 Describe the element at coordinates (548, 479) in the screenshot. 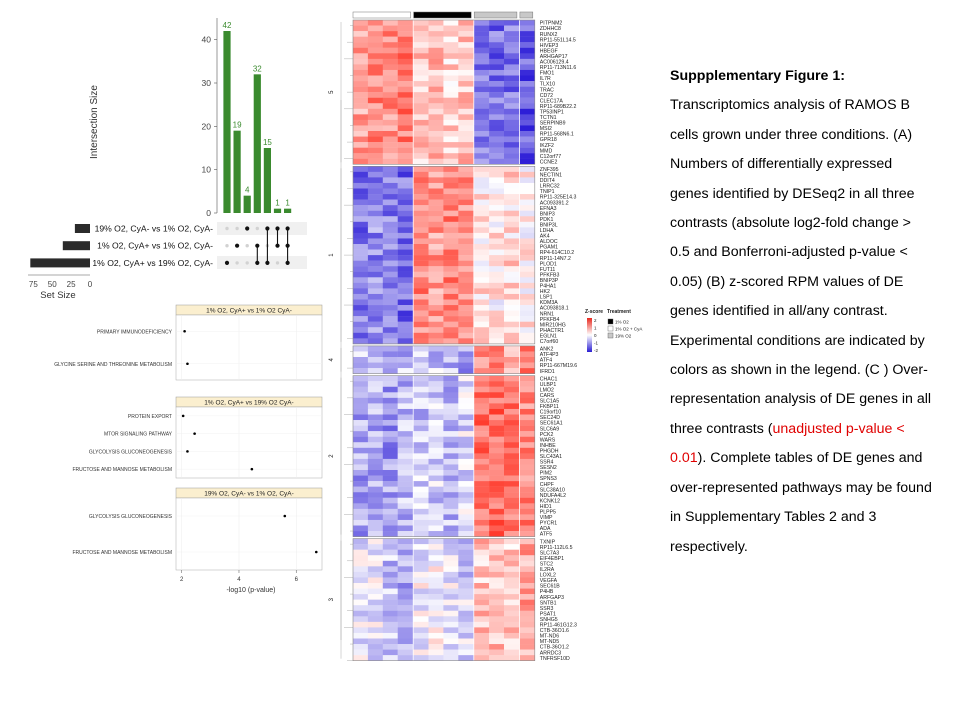

I see `gene-label: SPNS3` at that location.